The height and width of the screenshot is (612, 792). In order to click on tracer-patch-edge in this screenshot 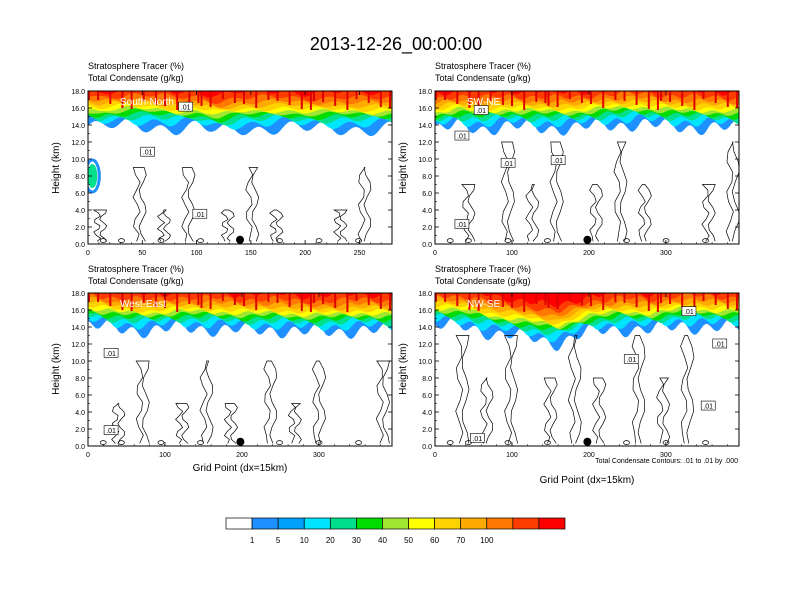, I will do `click(94, 176)`.